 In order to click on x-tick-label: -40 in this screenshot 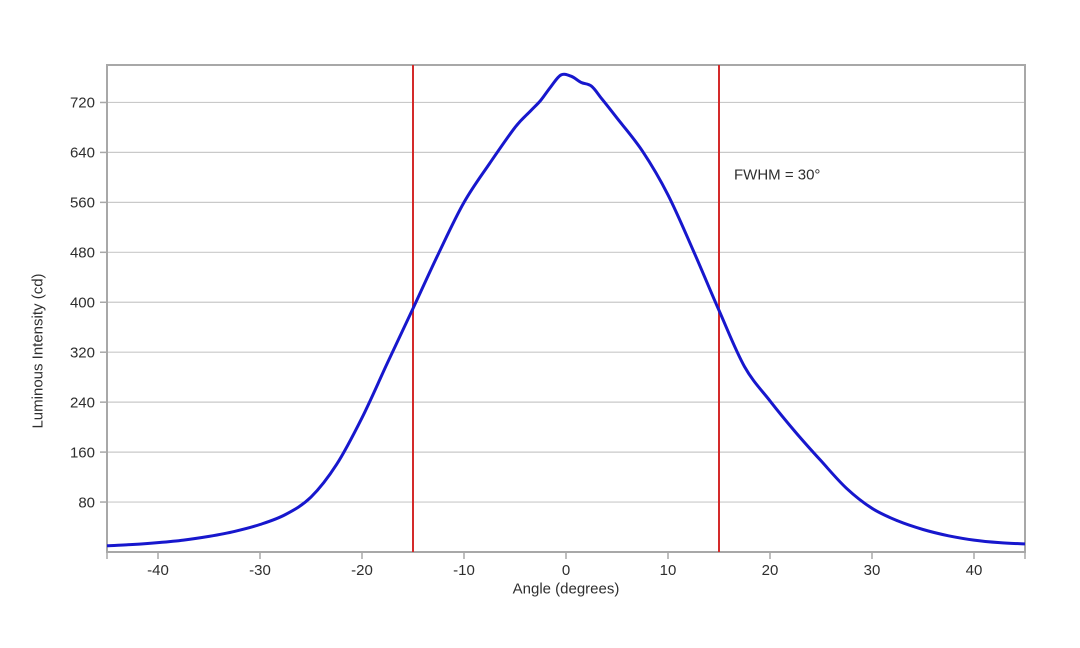, I will do `click(158, 570)`.